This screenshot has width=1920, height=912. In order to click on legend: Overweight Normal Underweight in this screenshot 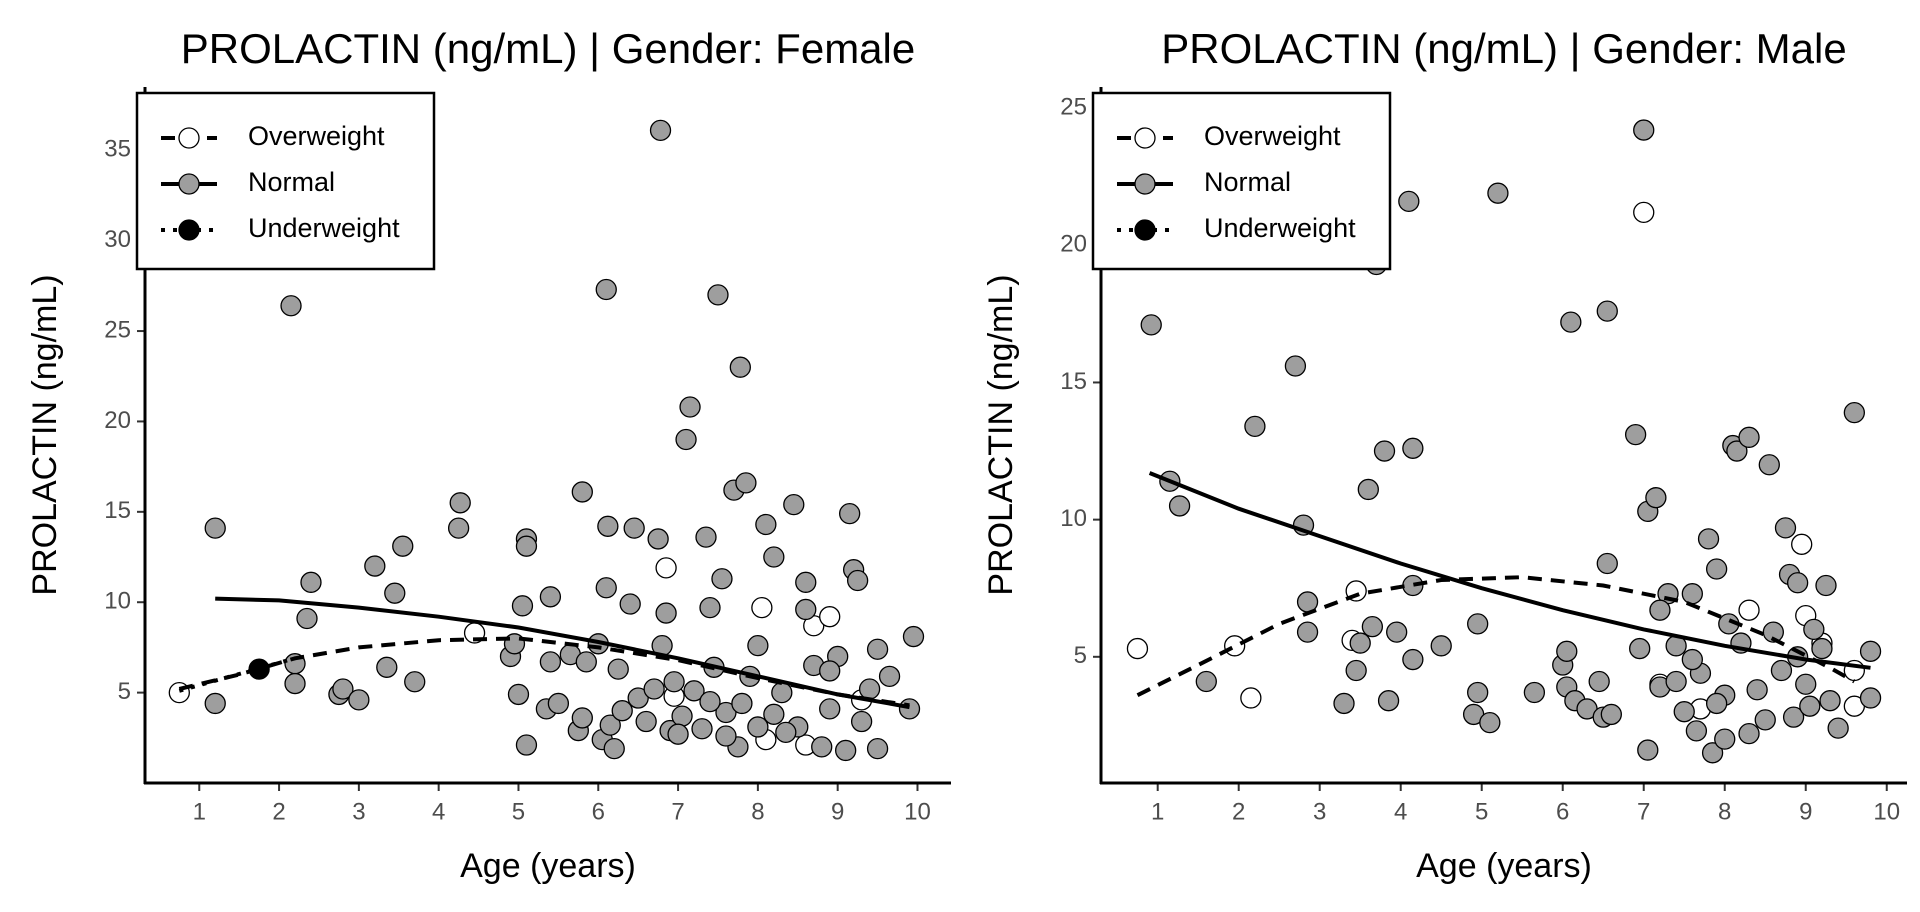, I will do `click(285, 181)`.